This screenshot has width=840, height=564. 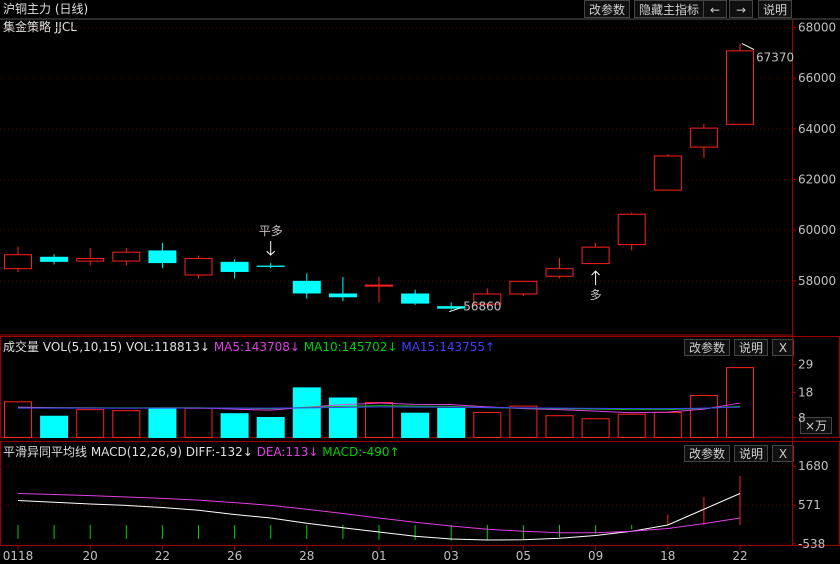 I want to click on date-tick-label: 18, so click(x=667, y=556).